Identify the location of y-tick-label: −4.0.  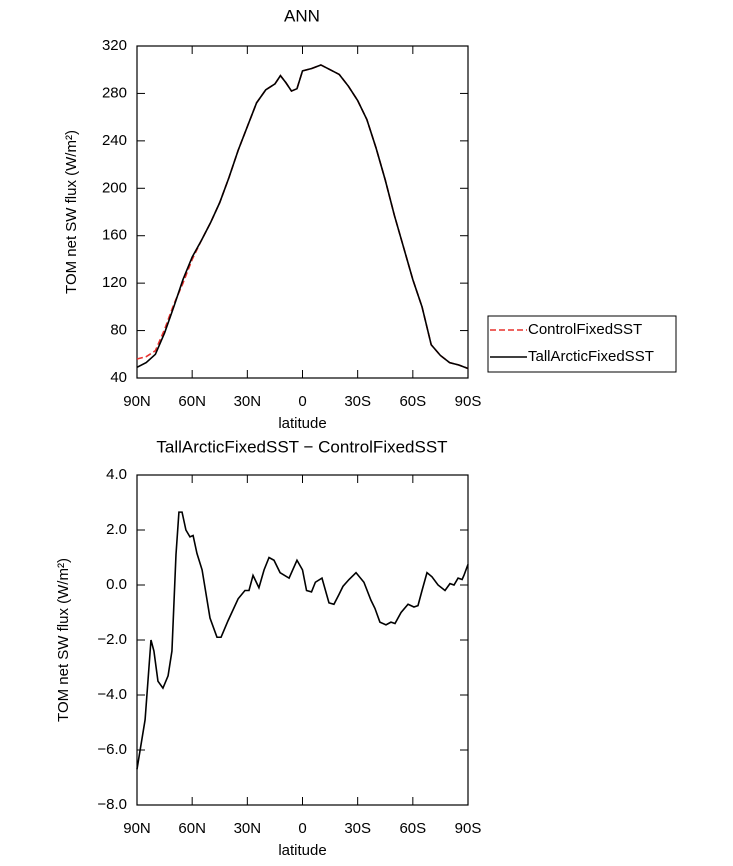
(112, 694).